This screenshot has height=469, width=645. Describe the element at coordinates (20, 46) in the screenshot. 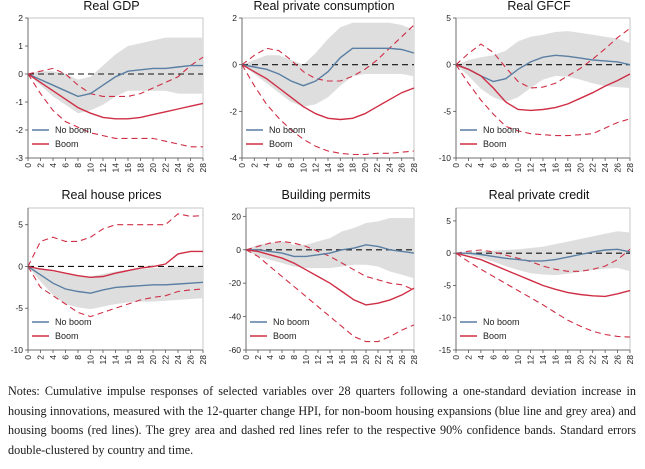

I see `y-tick-label: 1` at that location.